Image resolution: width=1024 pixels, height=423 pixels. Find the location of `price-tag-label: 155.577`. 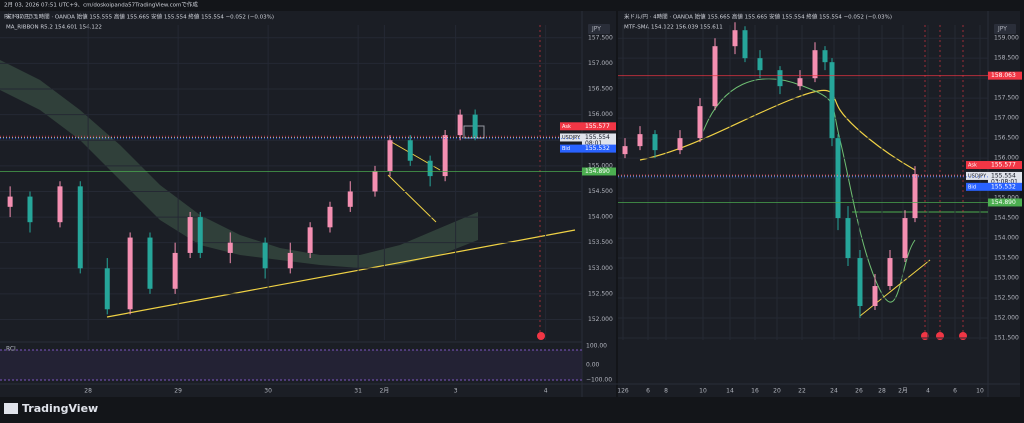

price-tag-label: 155.577 is located at coordinates (597, 126).